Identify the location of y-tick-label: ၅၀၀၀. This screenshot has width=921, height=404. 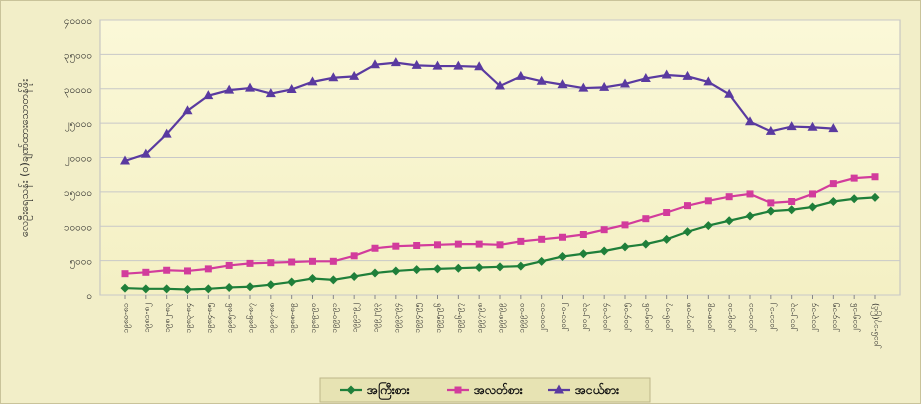
(81, 263).